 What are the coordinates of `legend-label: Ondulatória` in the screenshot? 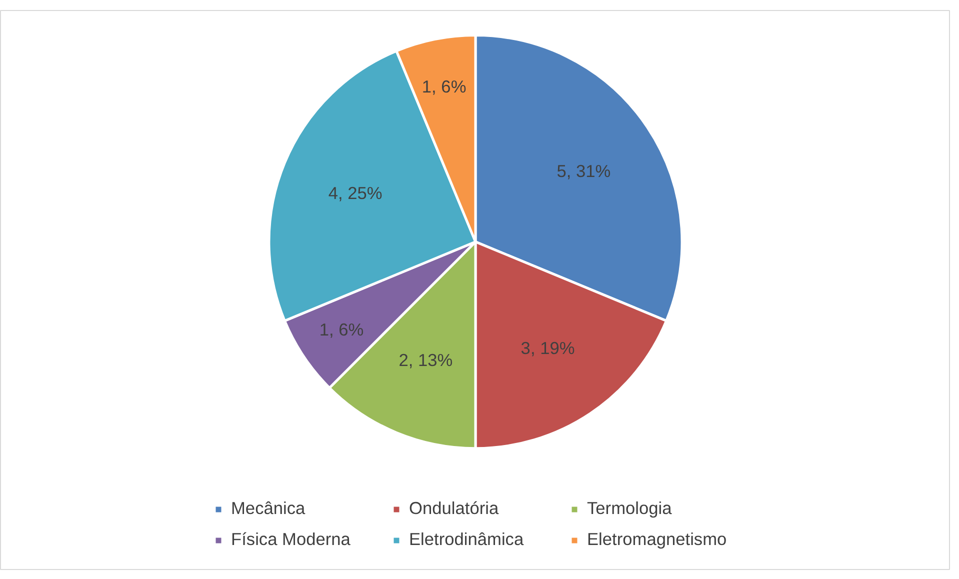 It's located at (454, 508).